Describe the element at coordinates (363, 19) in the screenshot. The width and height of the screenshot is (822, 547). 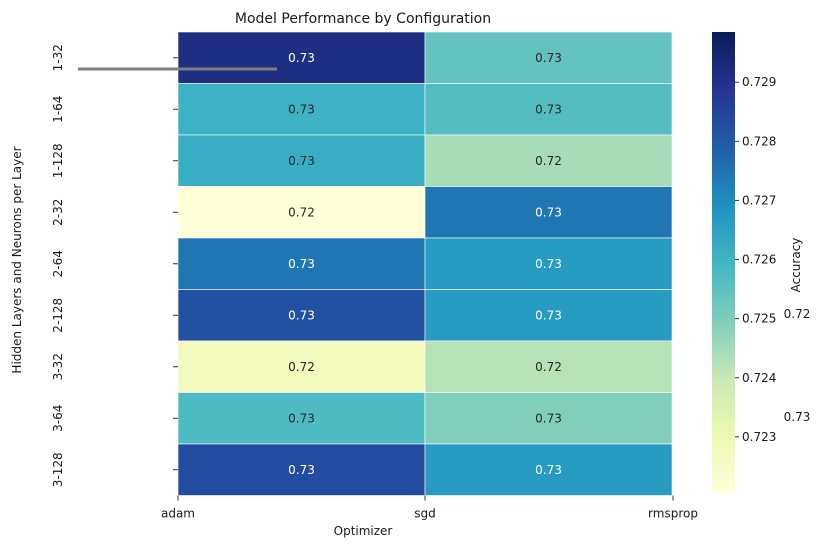
I see `chart-title: Model Performance by Configuration` at that location.